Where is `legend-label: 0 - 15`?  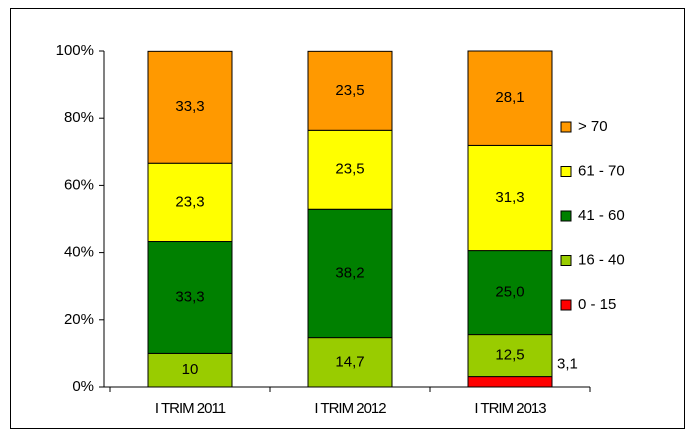 legend-label: 0 - 15 is located at coordinates (597, 304).